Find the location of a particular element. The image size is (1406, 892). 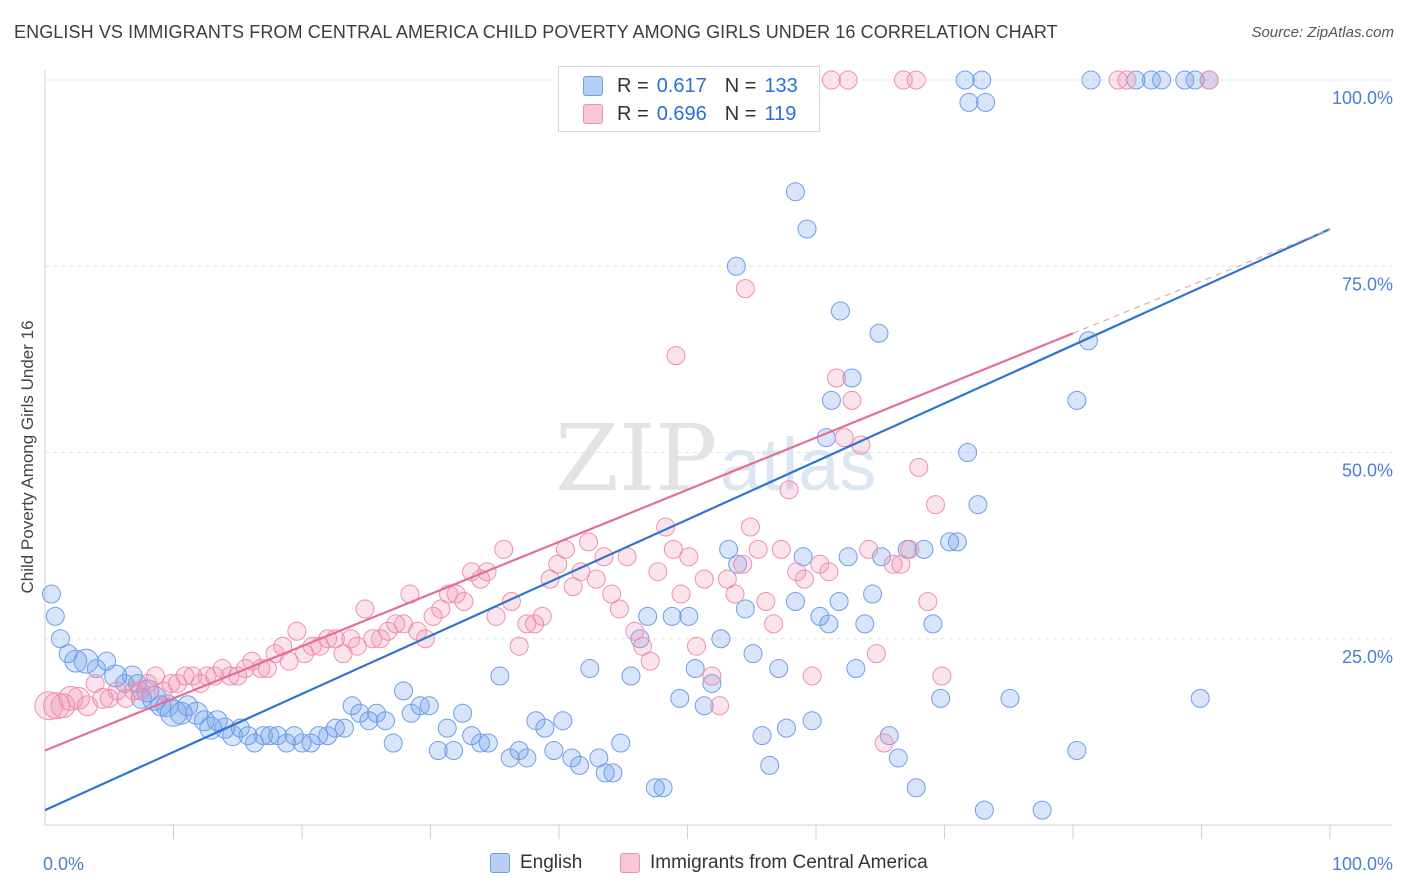

y-tick-label: 75.0% is located at coordinates (1367, 284).